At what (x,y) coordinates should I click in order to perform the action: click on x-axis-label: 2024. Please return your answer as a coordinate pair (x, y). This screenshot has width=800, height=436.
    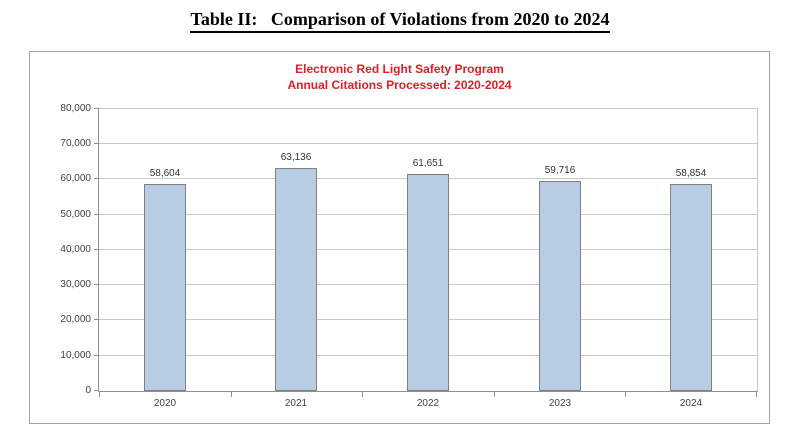
    Looking at the image, I should click on (691, 403).